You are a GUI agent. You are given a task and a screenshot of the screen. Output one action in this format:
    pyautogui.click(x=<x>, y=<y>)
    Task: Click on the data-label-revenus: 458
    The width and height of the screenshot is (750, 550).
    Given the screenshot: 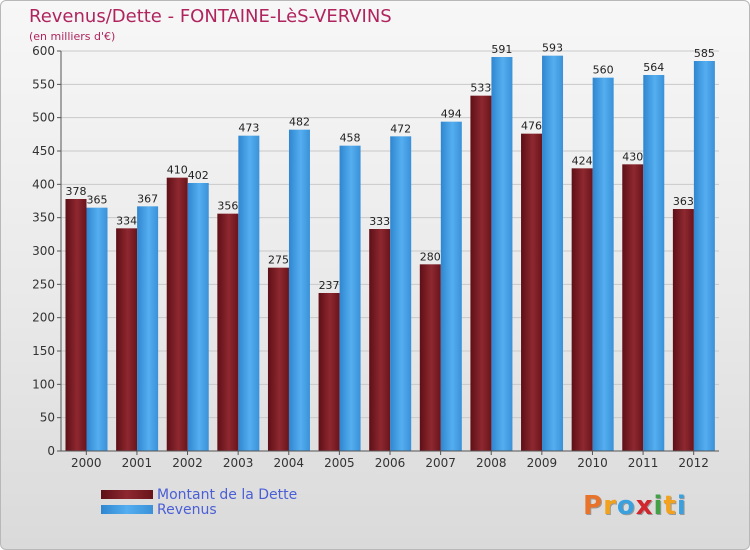 What is the action you would take?
    pyautogui.click(x=350, y=138)
    